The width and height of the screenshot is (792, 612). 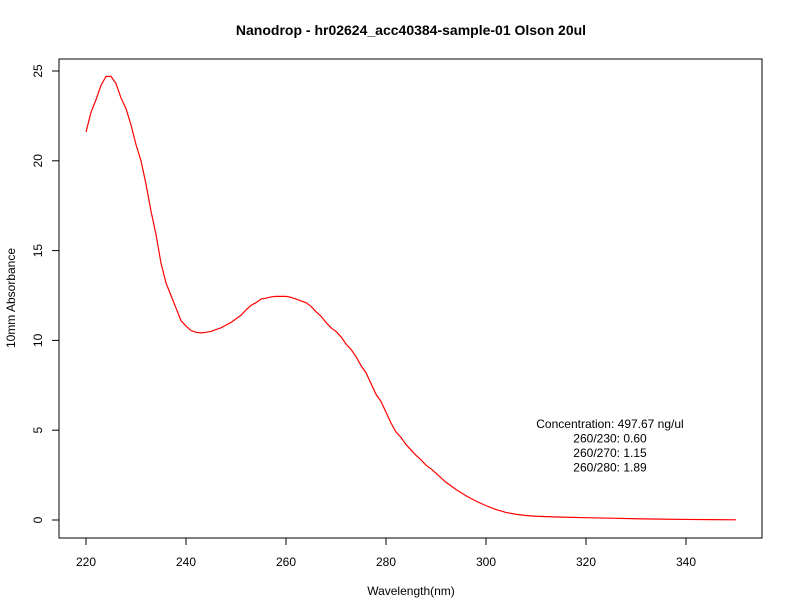 I want to click on x-tick-label: 280, so click(x=386, y=562).